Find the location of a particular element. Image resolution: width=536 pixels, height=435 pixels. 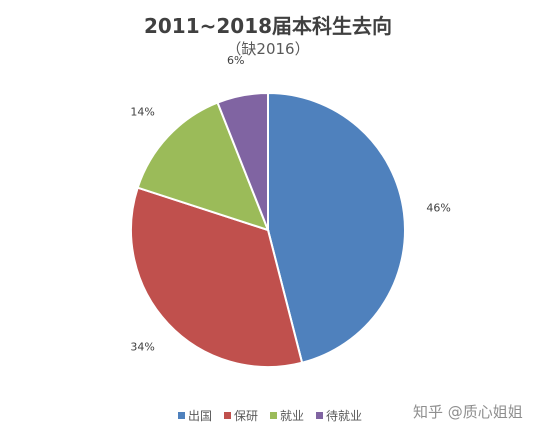

chart-legend: 出国 保研 就业 待就业 is located at coordinates (270, 415).